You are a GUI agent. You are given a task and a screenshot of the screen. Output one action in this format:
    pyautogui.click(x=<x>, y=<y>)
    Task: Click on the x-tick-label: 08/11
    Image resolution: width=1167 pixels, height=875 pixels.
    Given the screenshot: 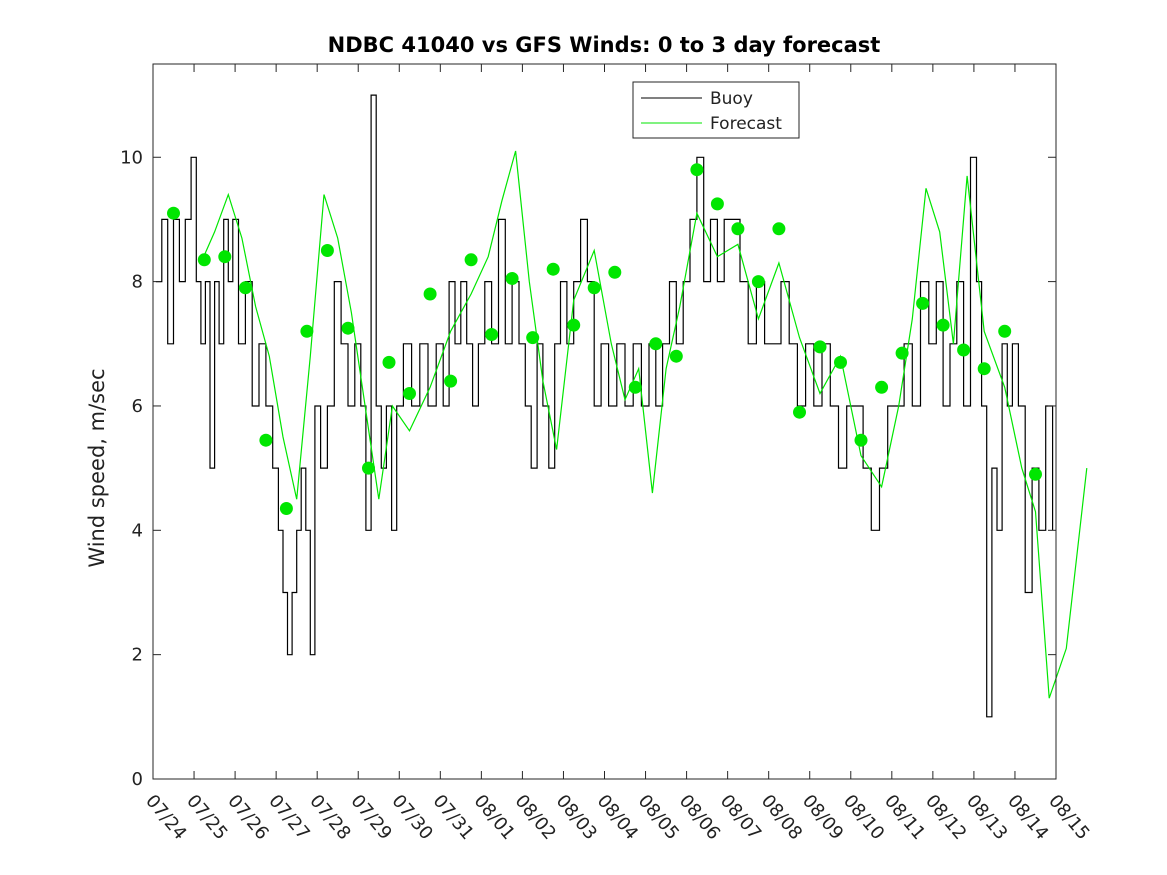 What is the action you would take?
    pyautogui.click(x=904, y=817)
    